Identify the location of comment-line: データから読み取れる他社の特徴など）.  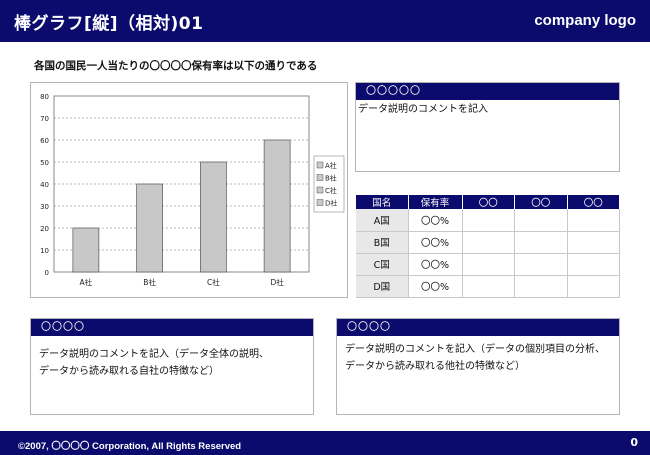
(435, 366).